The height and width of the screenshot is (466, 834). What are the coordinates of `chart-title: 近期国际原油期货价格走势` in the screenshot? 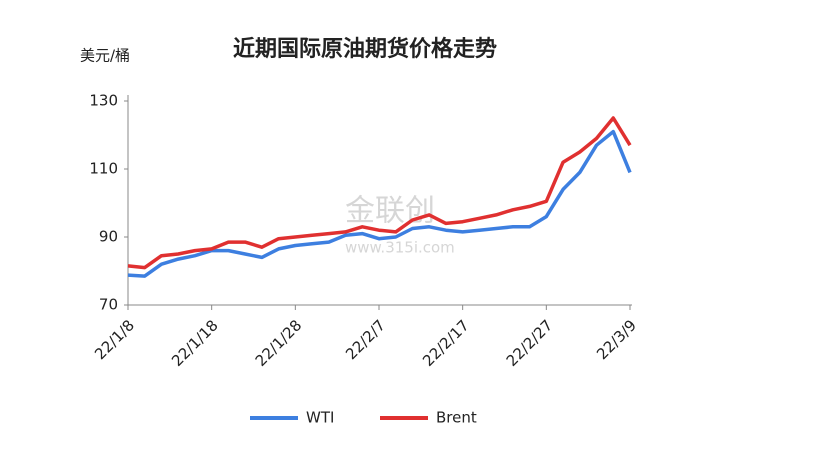 It's located at (365, 49).